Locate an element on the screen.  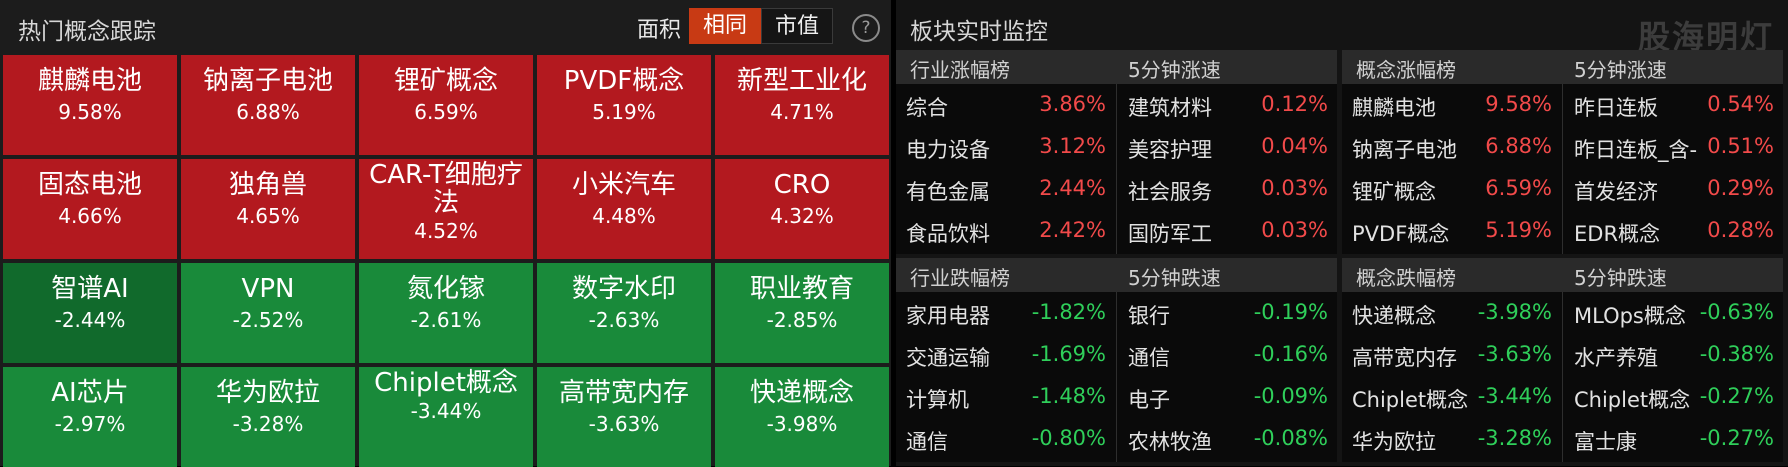
concept-tile-name: PVDF概念 is located at coordinates (624, 81).